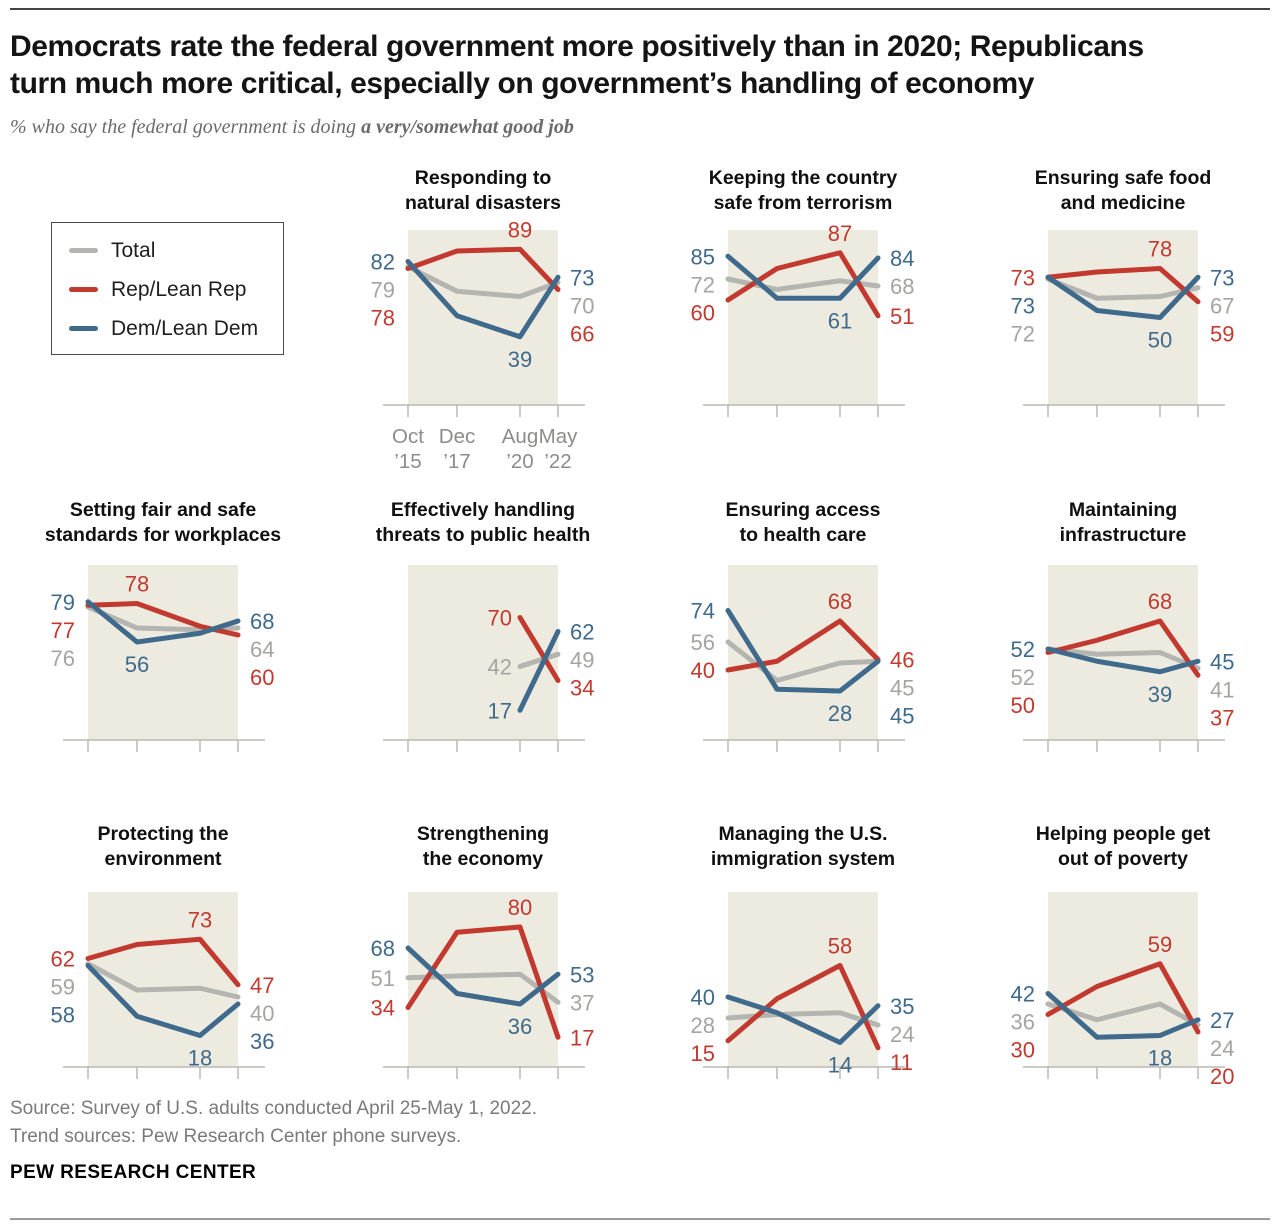 The height and width of the screenshot is (1228, 1280). Describe the element at coordinates (200, 1058) in the screenshot. I see `point-label-dem: 18` at that location.